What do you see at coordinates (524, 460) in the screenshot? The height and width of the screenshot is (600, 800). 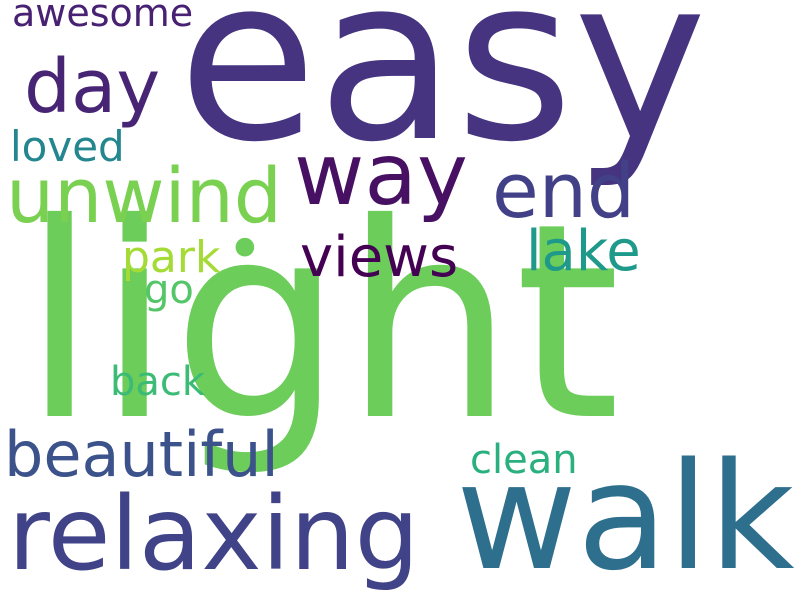 I see `word-clean: clean` at bounding box center [524, 460].